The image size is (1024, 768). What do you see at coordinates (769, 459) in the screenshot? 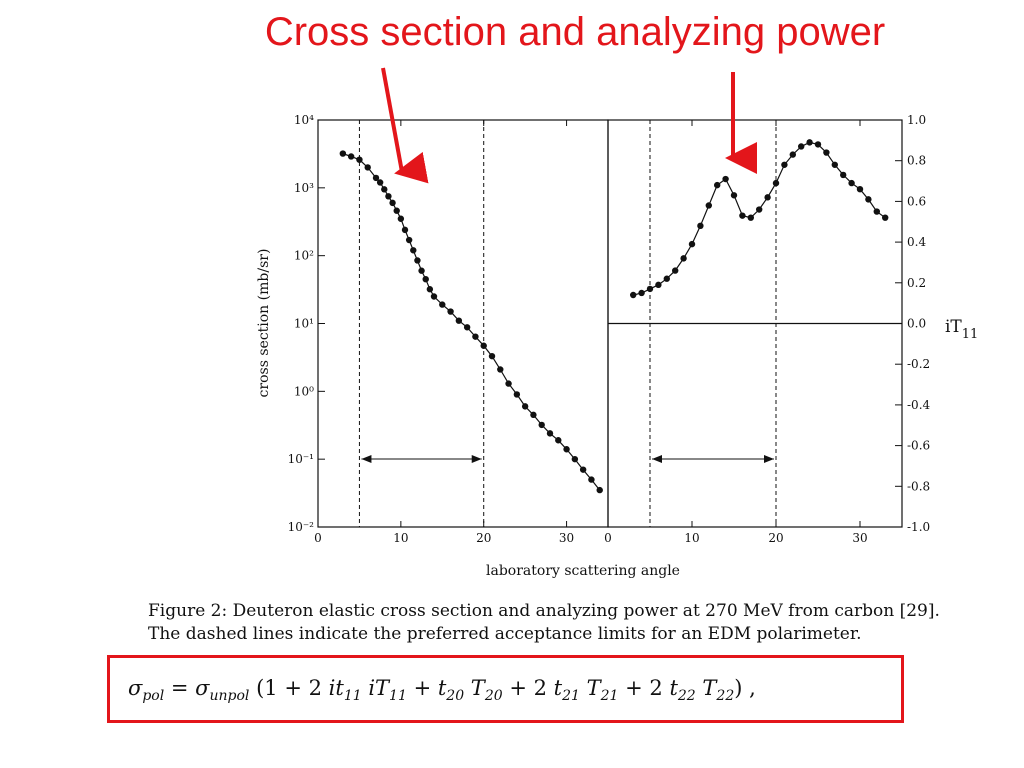
I see `ap-arrowhead-right` at bounding box center [769, 459].